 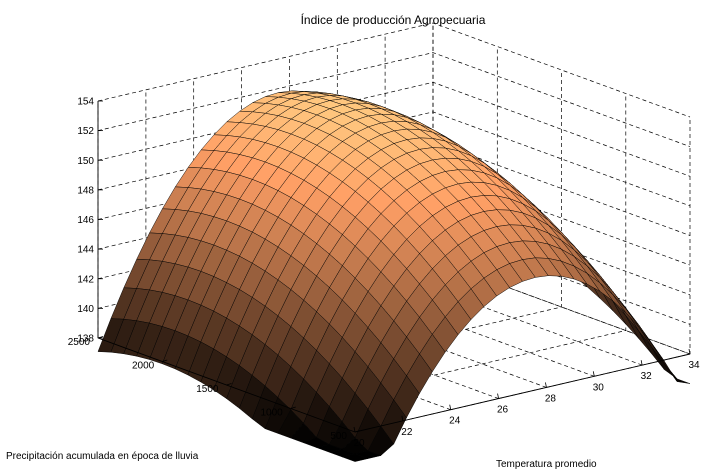 I want to click on z-tick-label: 138, so click(x=85, y=339).